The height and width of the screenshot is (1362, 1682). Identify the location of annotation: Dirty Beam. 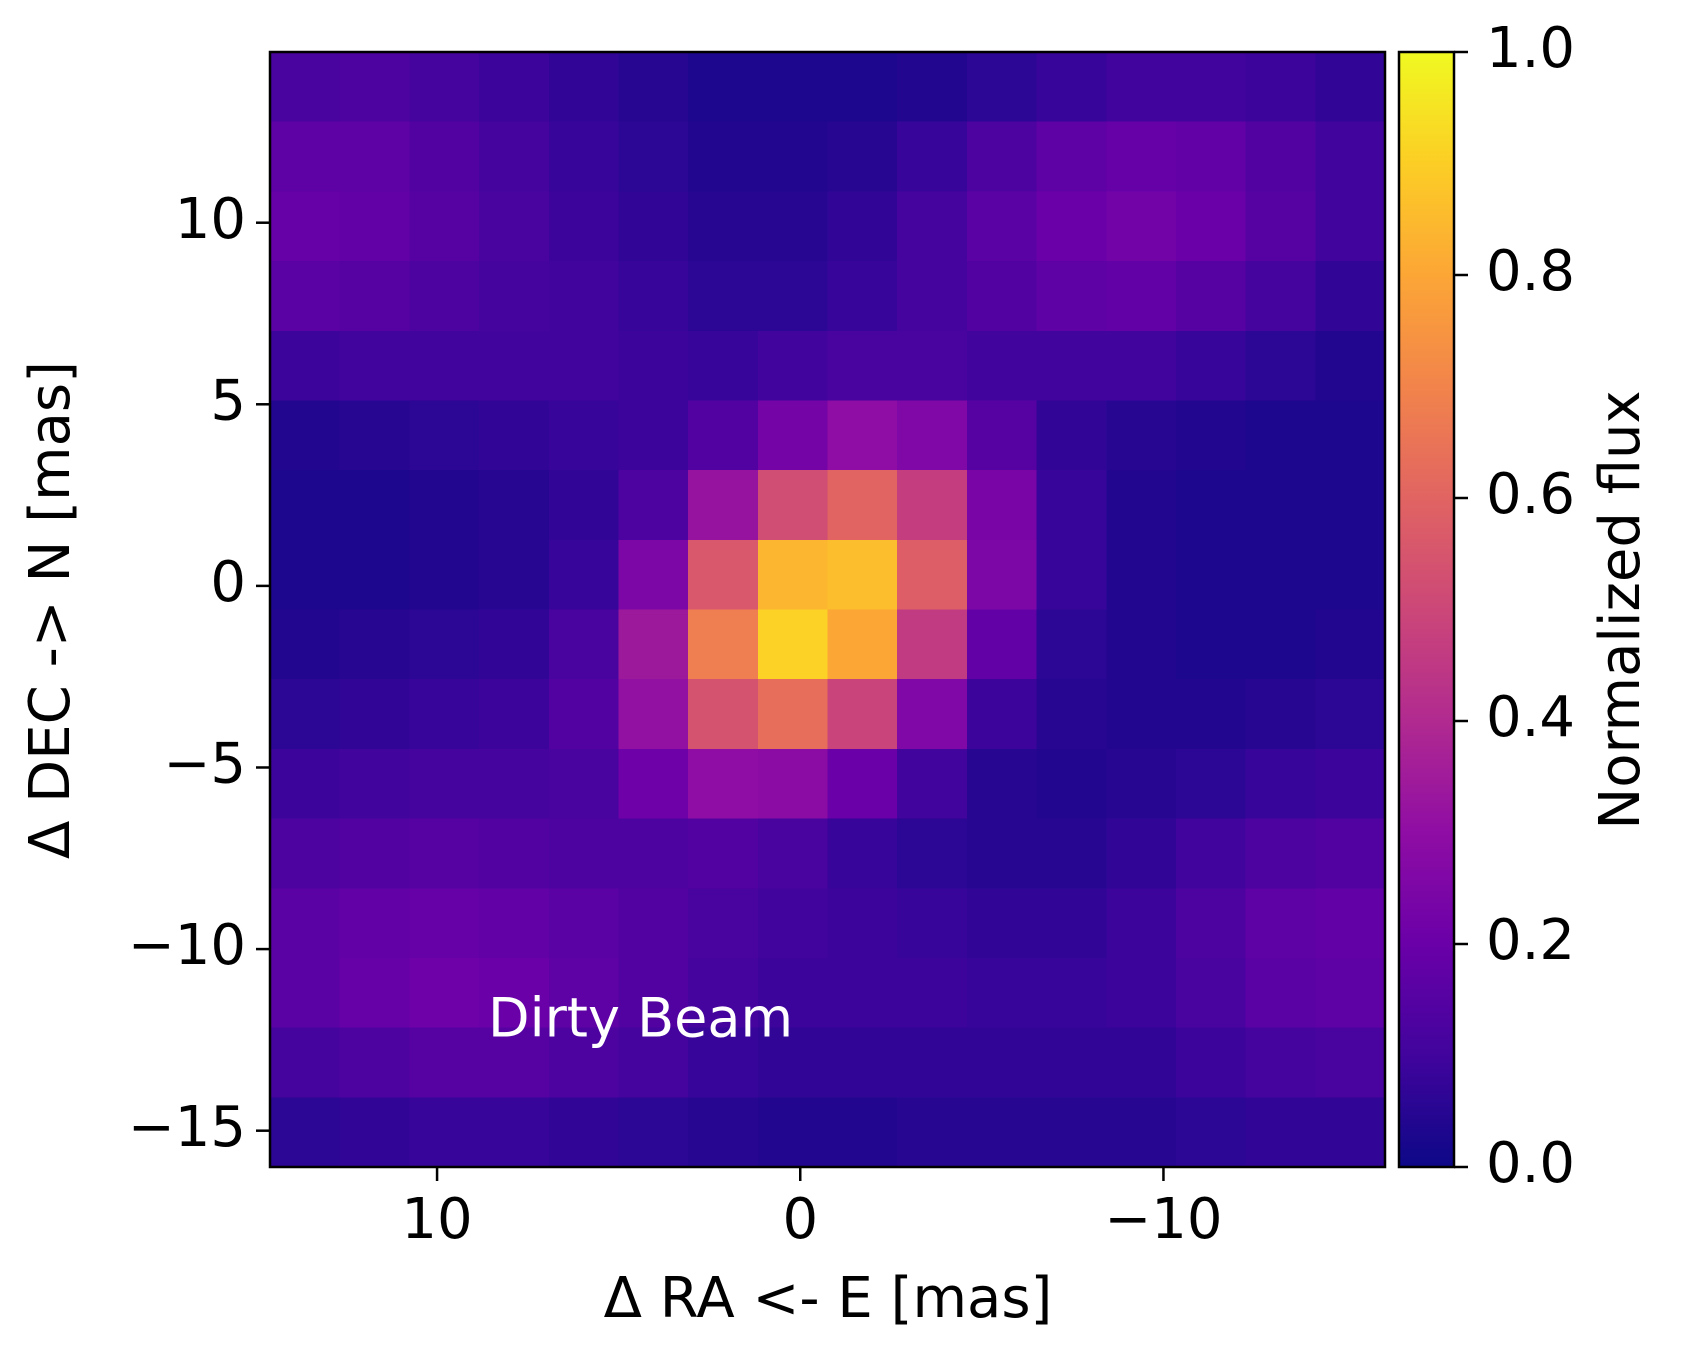
(640, 1018).